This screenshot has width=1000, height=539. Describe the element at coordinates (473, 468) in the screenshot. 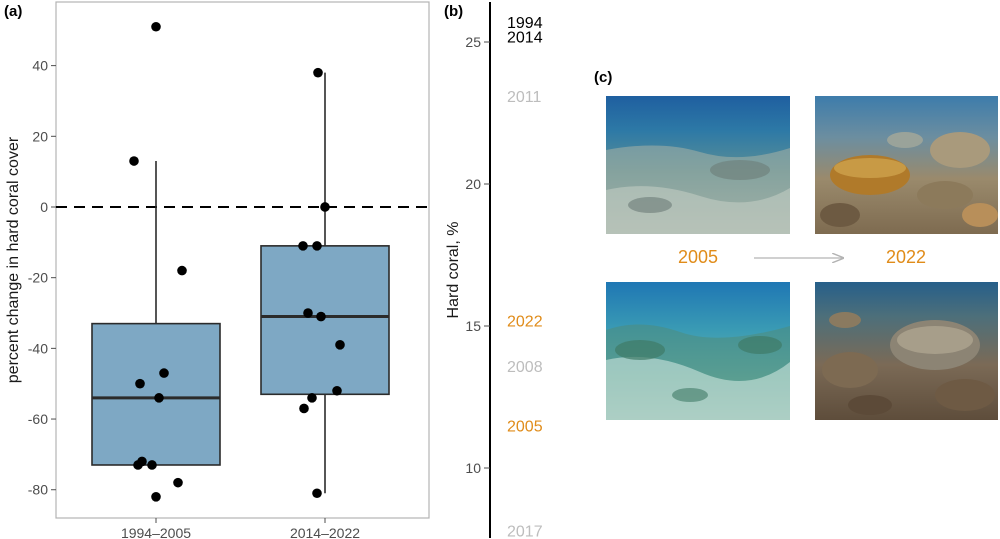

I see `y-tick-label-b: 10` at that location.